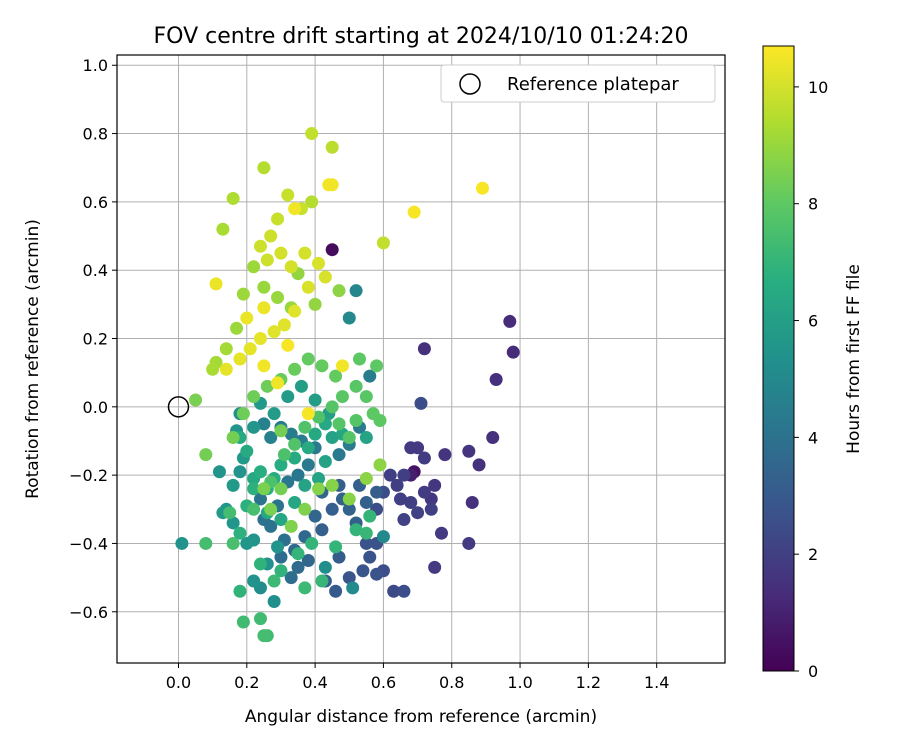  What do you see at coordinates (778, 358) in the screenshot?
I see `colorbar-gradient` at bounding box center [778, 358].